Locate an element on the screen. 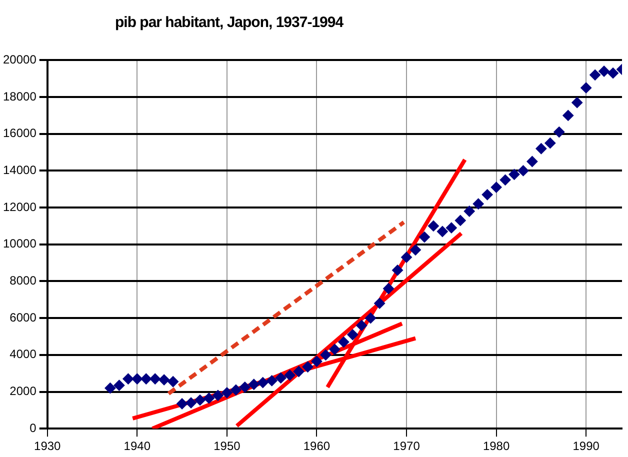  x-tick-label: 1950 is located at coordinates (227, 446).